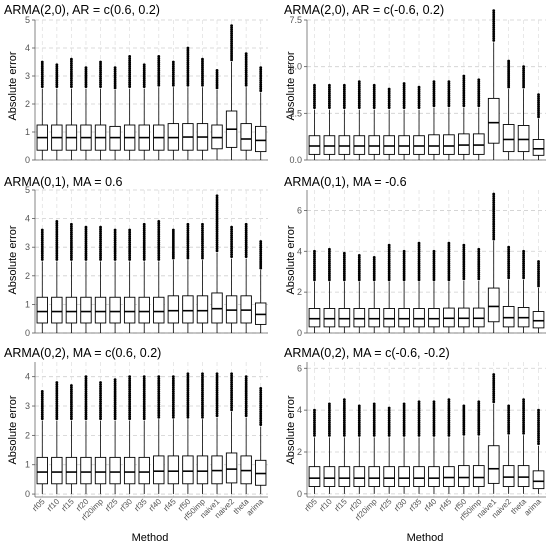  I want to click on box-theta, so click(246, 435).